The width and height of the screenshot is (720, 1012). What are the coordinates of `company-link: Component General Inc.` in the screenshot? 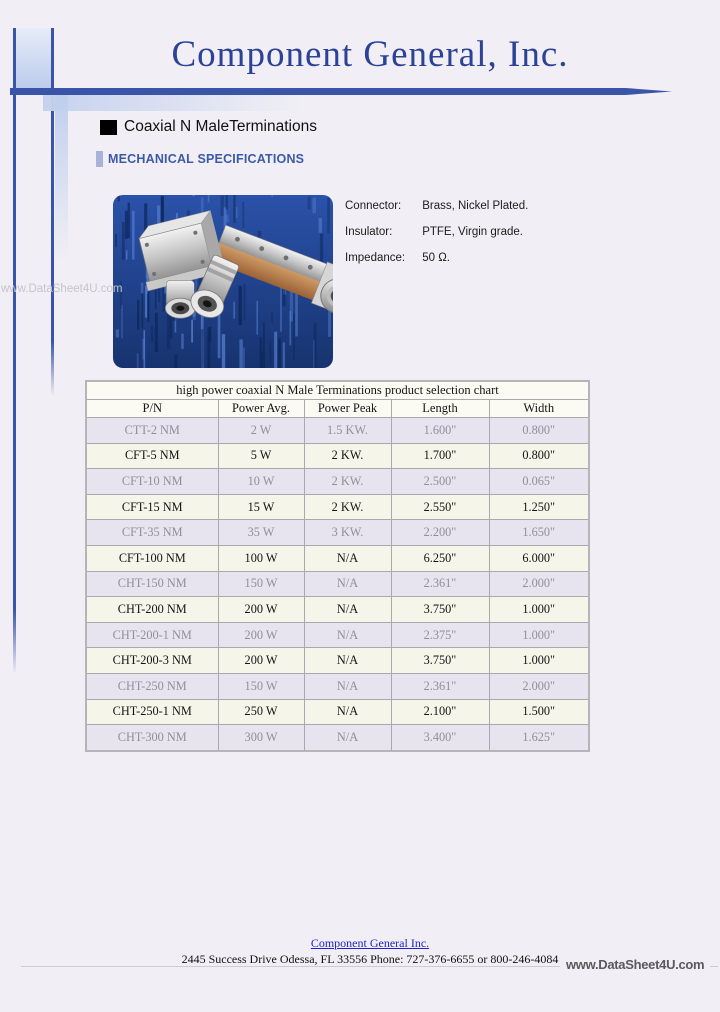 It's located at (370, 943).